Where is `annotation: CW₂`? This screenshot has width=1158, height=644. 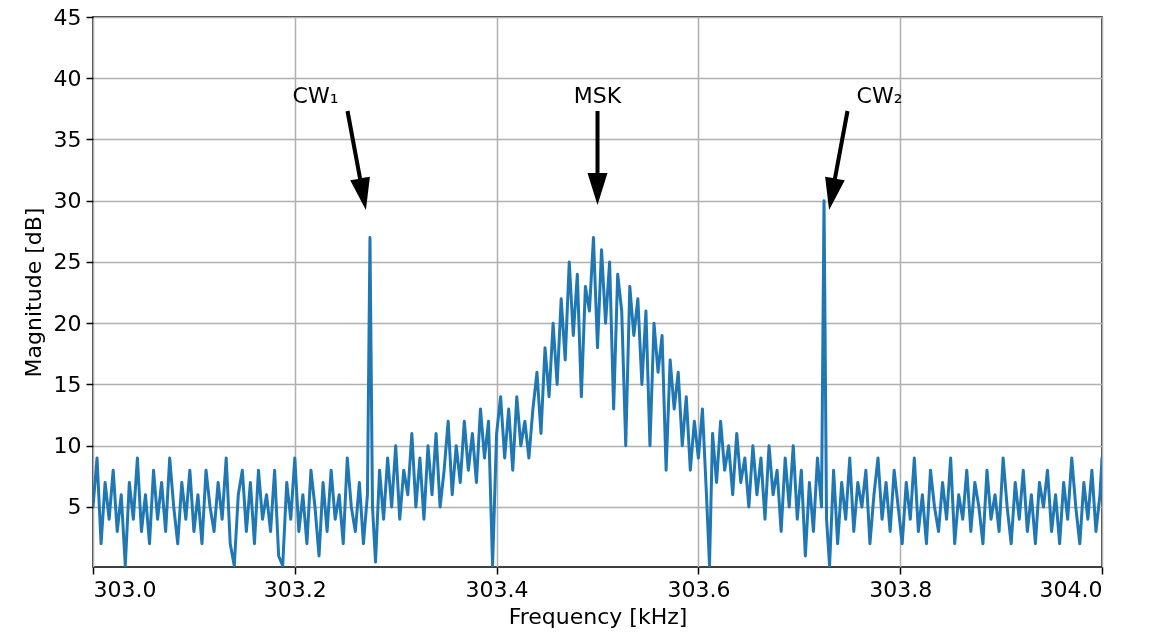
annotation: CW₂ is located at coordinates (879, 95).